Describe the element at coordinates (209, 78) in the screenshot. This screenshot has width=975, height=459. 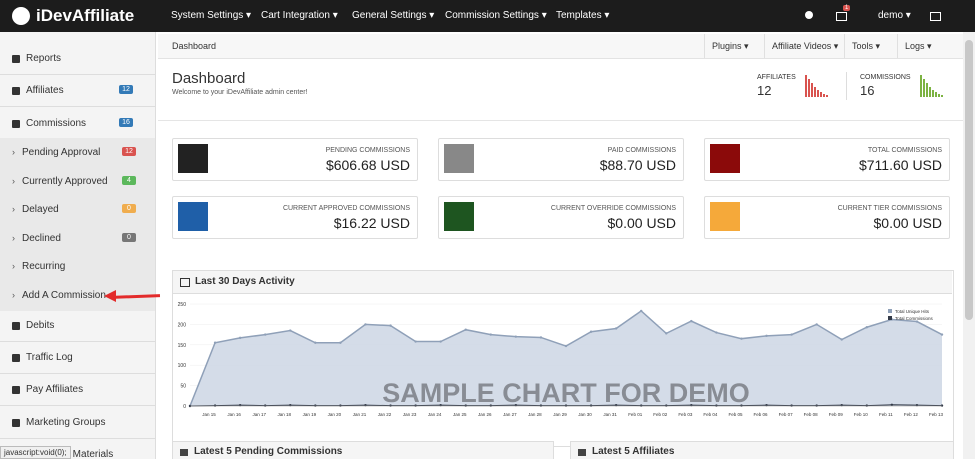
I see `page-title: Dashboard` at that location.